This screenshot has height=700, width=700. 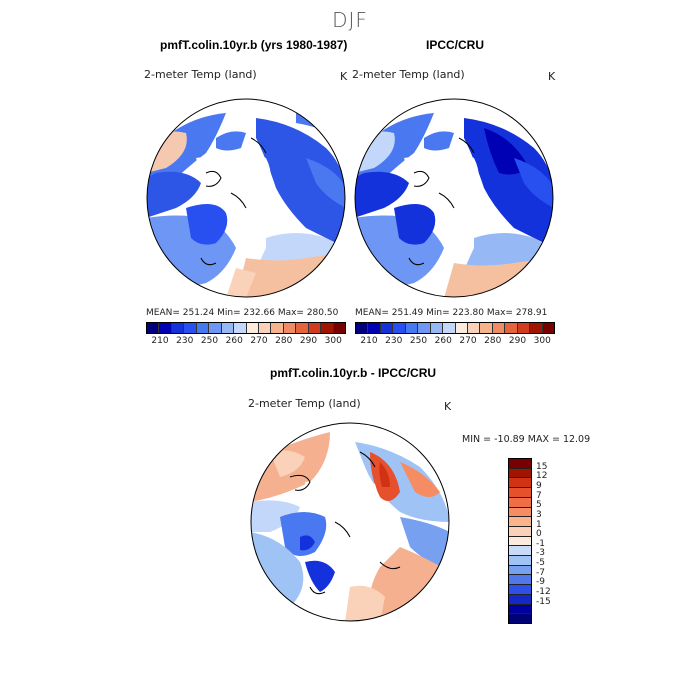 What do you see at coordinates (454, 198) in the screenshot?
I see `obs-polar-map` at bounding box center [454, 198].